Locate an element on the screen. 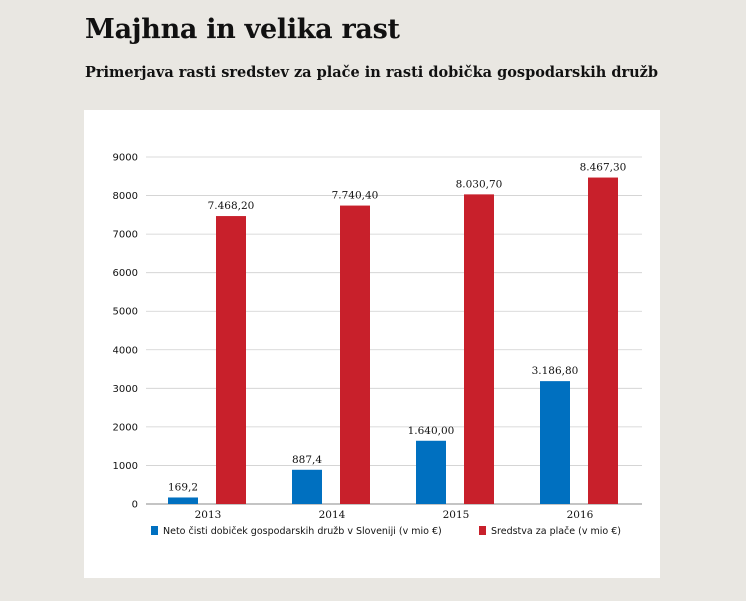  x-tick-label: 2015 is located at coordinates (456, 515).